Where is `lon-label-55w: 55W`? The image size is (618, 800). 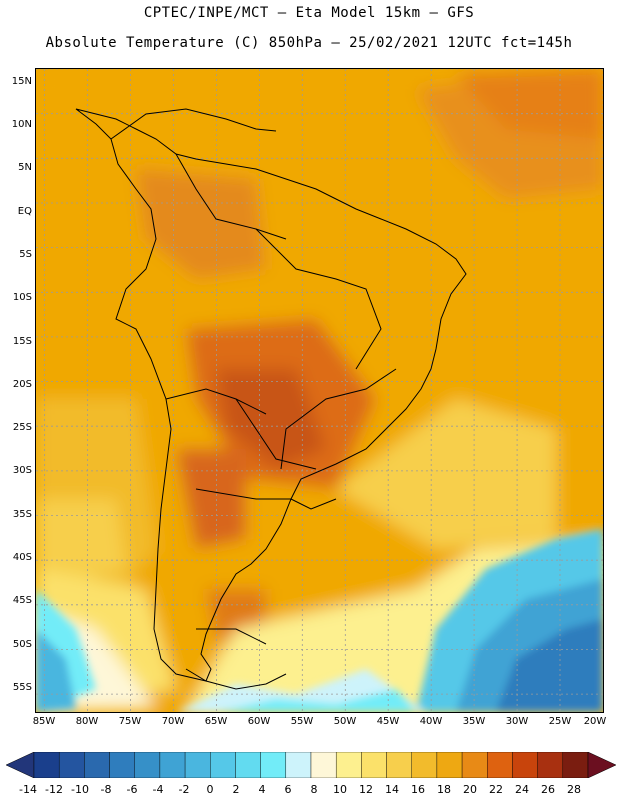
lon-label-55w: 55W is located at coordinates (302, 721).